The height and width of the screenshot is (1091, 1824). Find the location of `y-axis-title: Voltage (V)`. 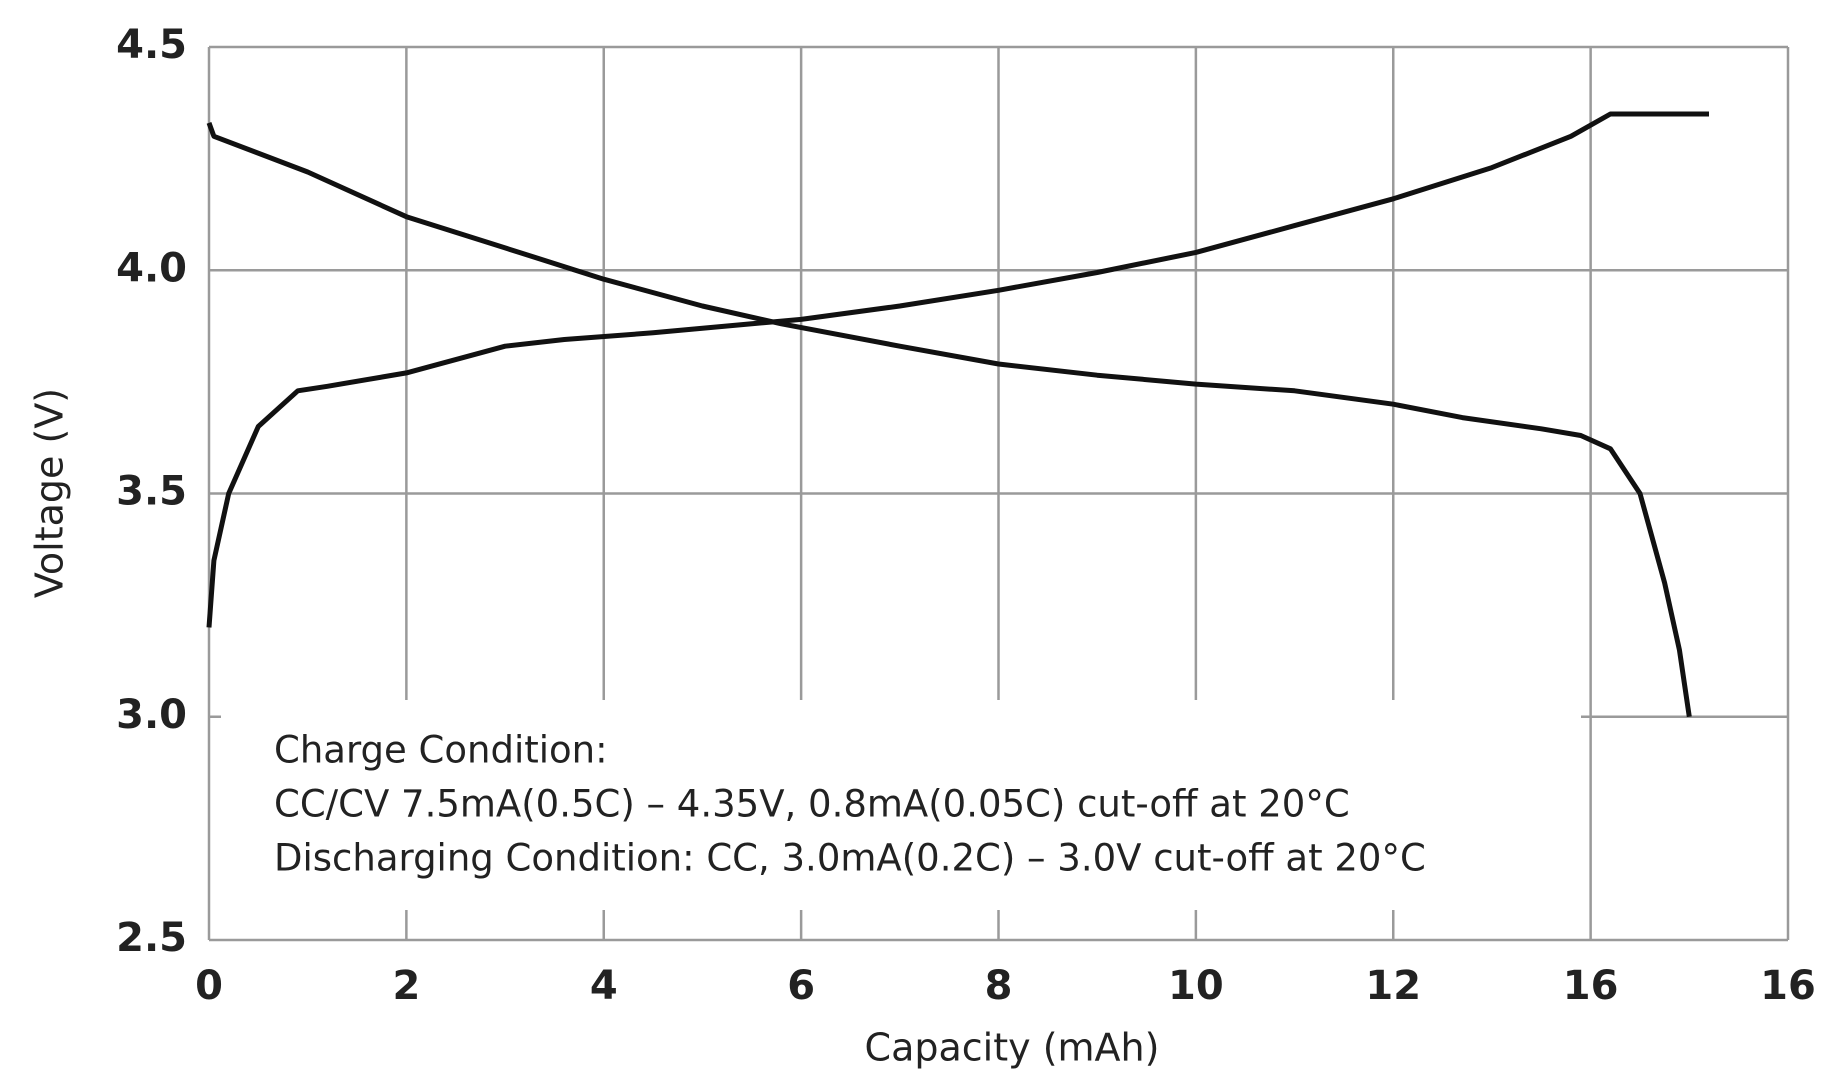

y-axis-title: Voltage (V) is located at coordinates (50, 493).